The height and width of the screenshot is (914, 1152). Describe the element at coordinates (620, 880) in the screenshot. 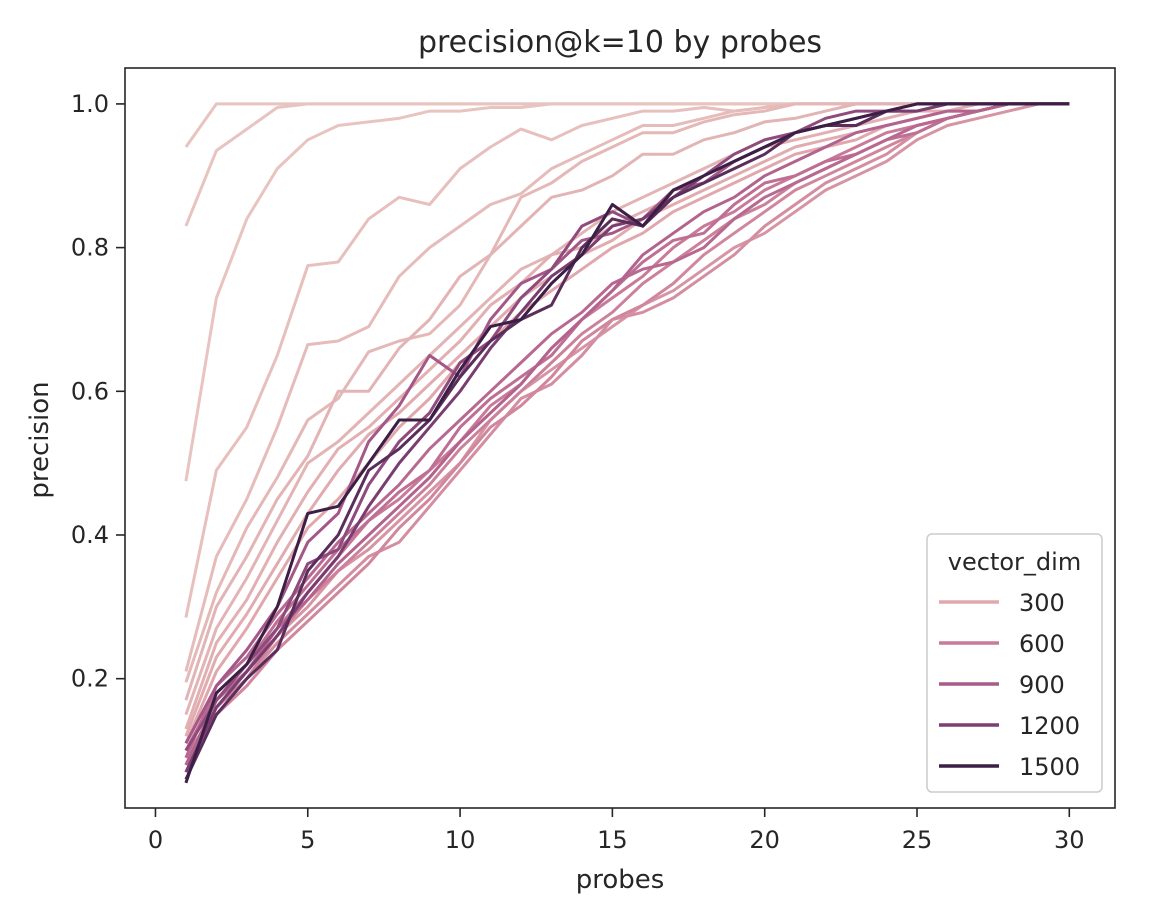

I see `x-axis-label: probes` at that location.